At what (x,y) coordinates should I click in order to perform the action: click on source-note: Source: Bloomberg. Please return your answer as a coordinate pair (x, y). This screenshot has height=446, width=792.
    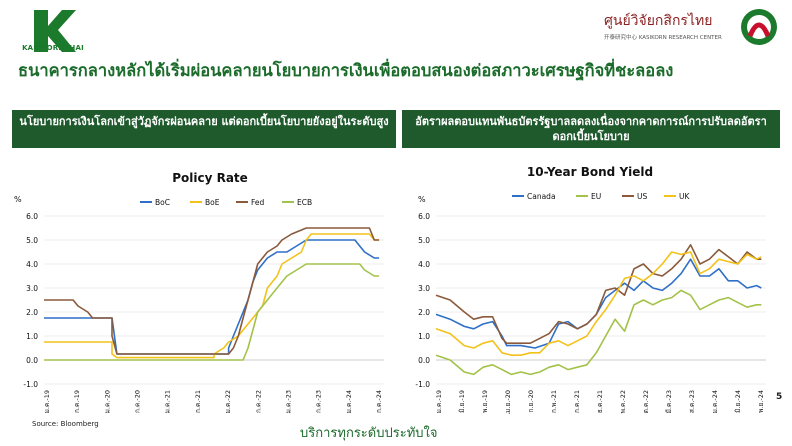
    Looking at the image, I should click on (65, 424).